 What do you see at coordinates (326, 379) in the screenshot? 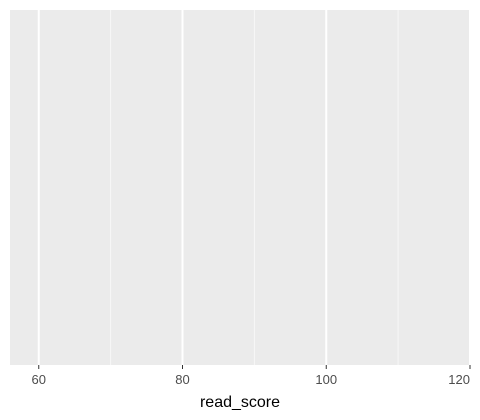
I see `x-tick-label: 100` at bounding box center [326, 379].